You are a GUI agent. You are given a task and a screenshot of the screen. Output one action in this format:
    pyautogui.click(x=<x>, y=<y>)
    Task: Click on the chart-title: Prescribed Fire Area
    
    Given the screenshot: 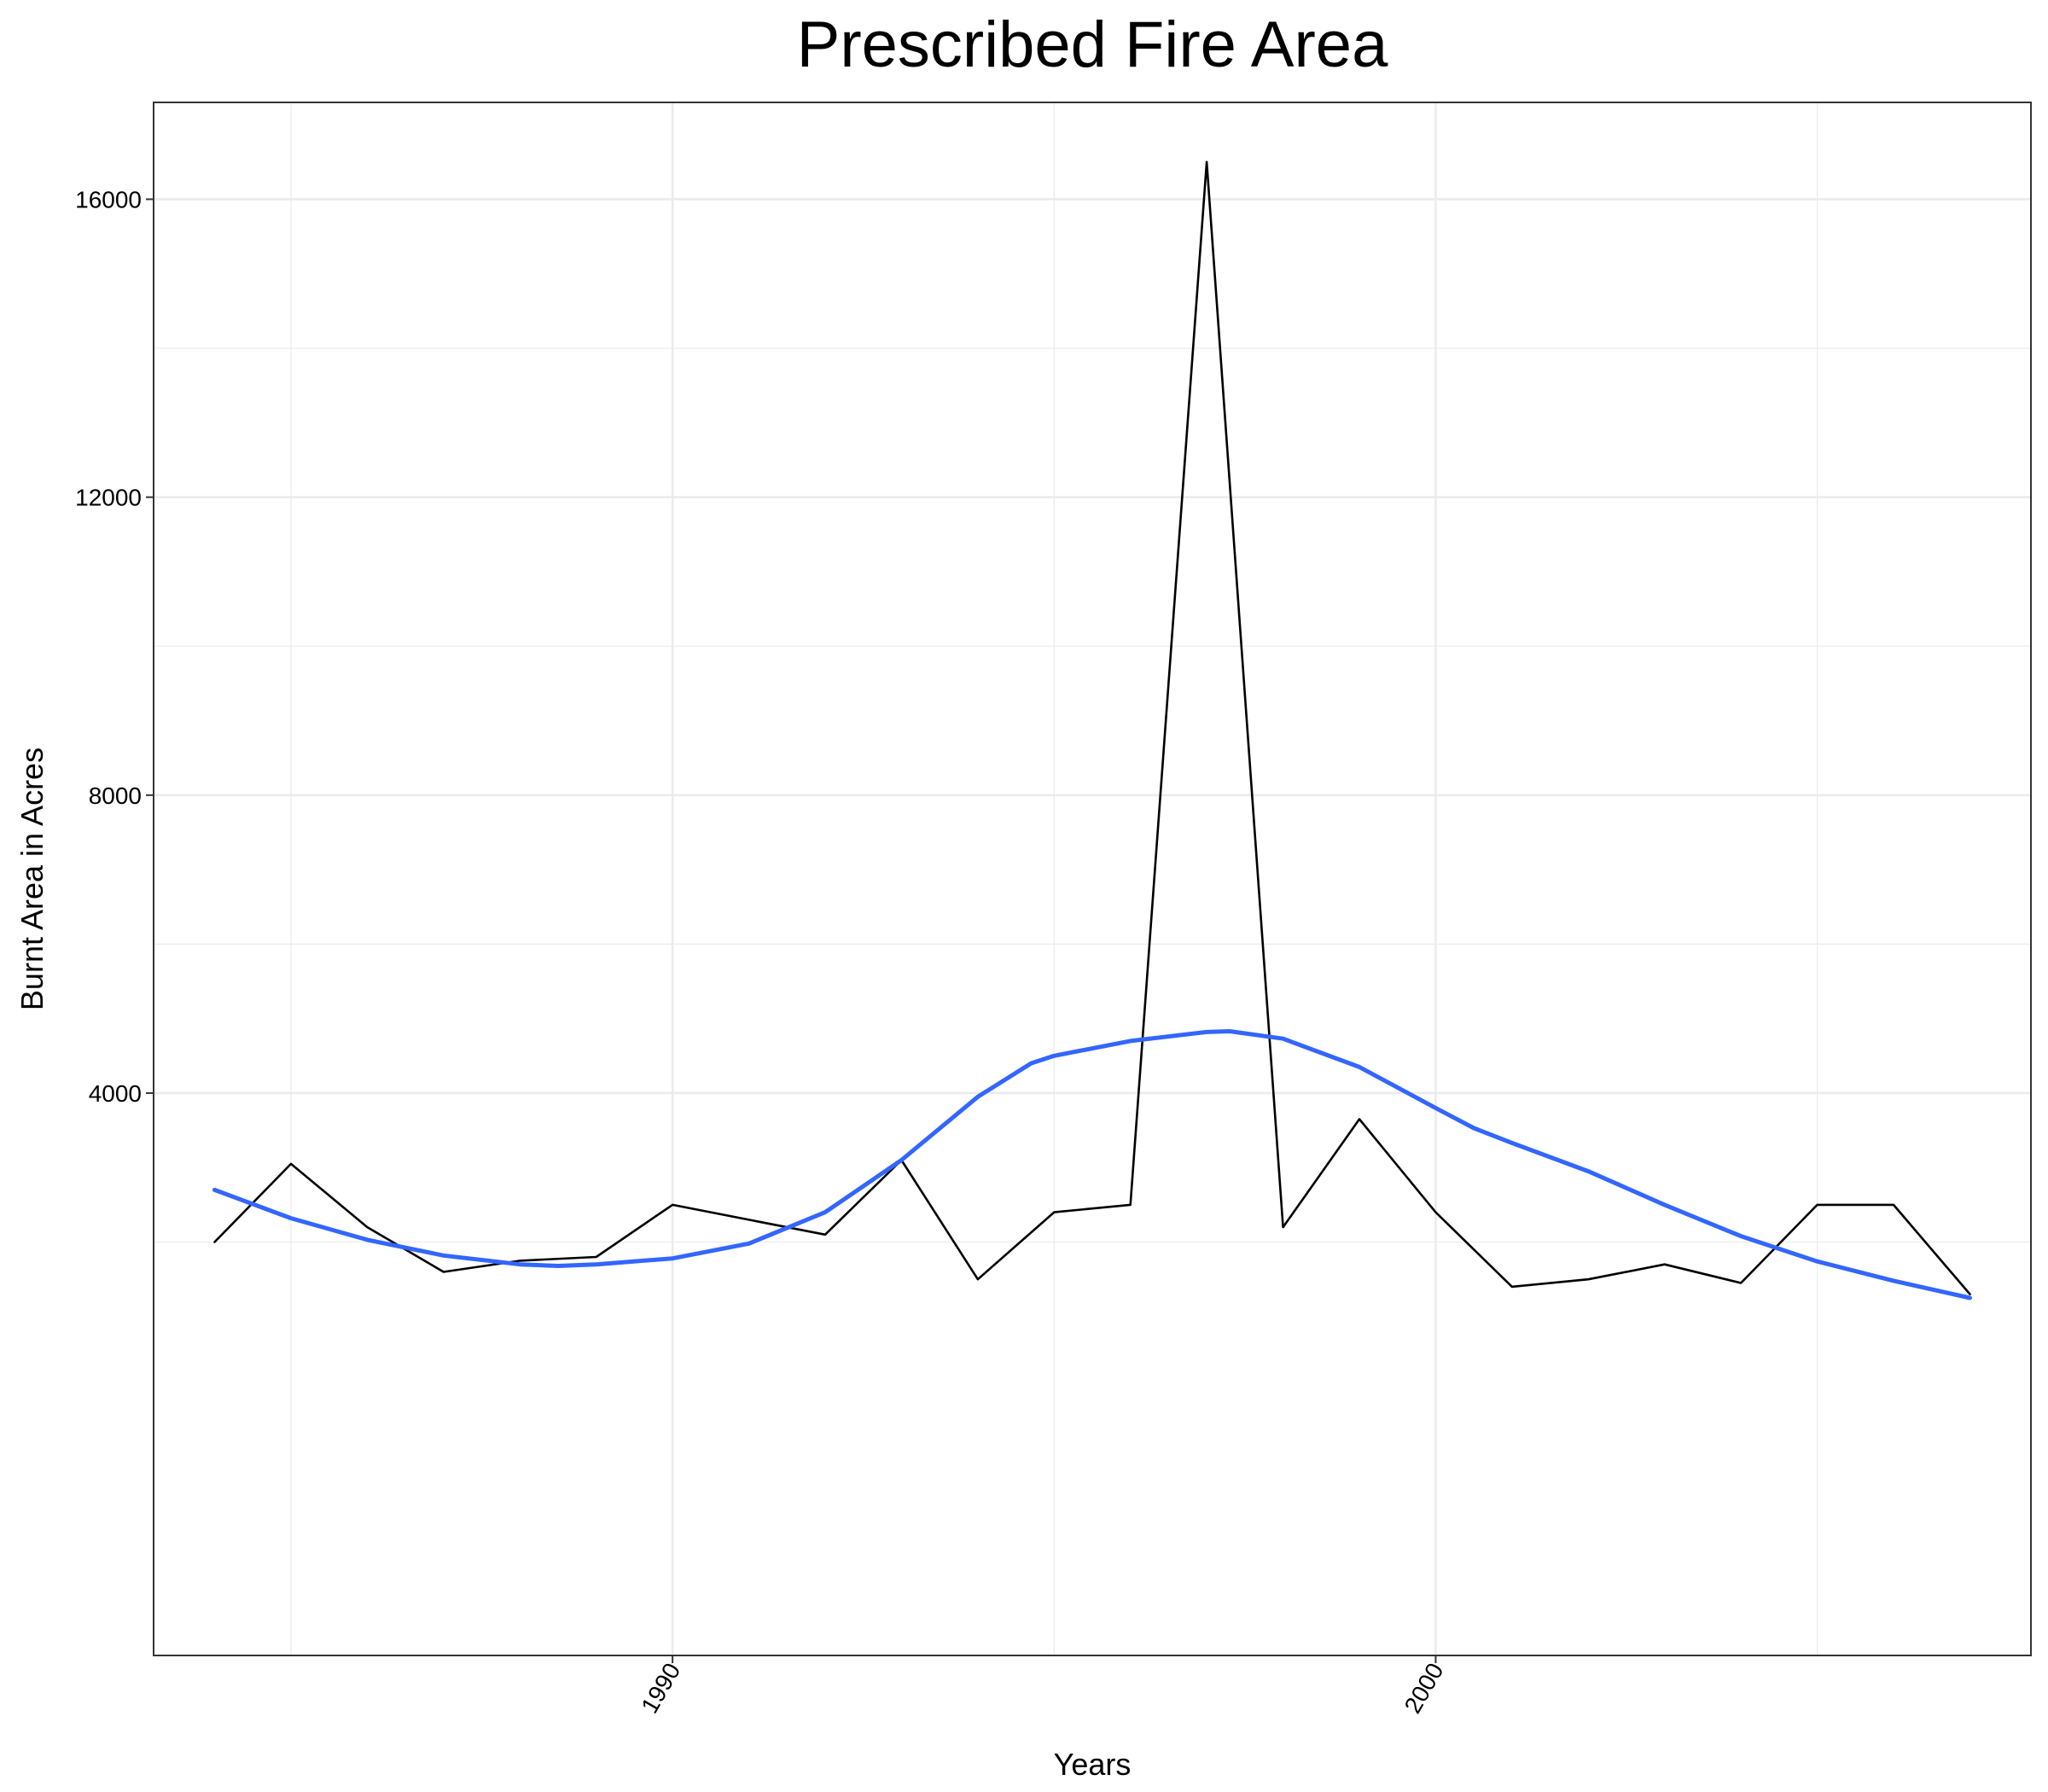 What is the action you would take?
    pyautogui.click(x=1092, y=45)
    